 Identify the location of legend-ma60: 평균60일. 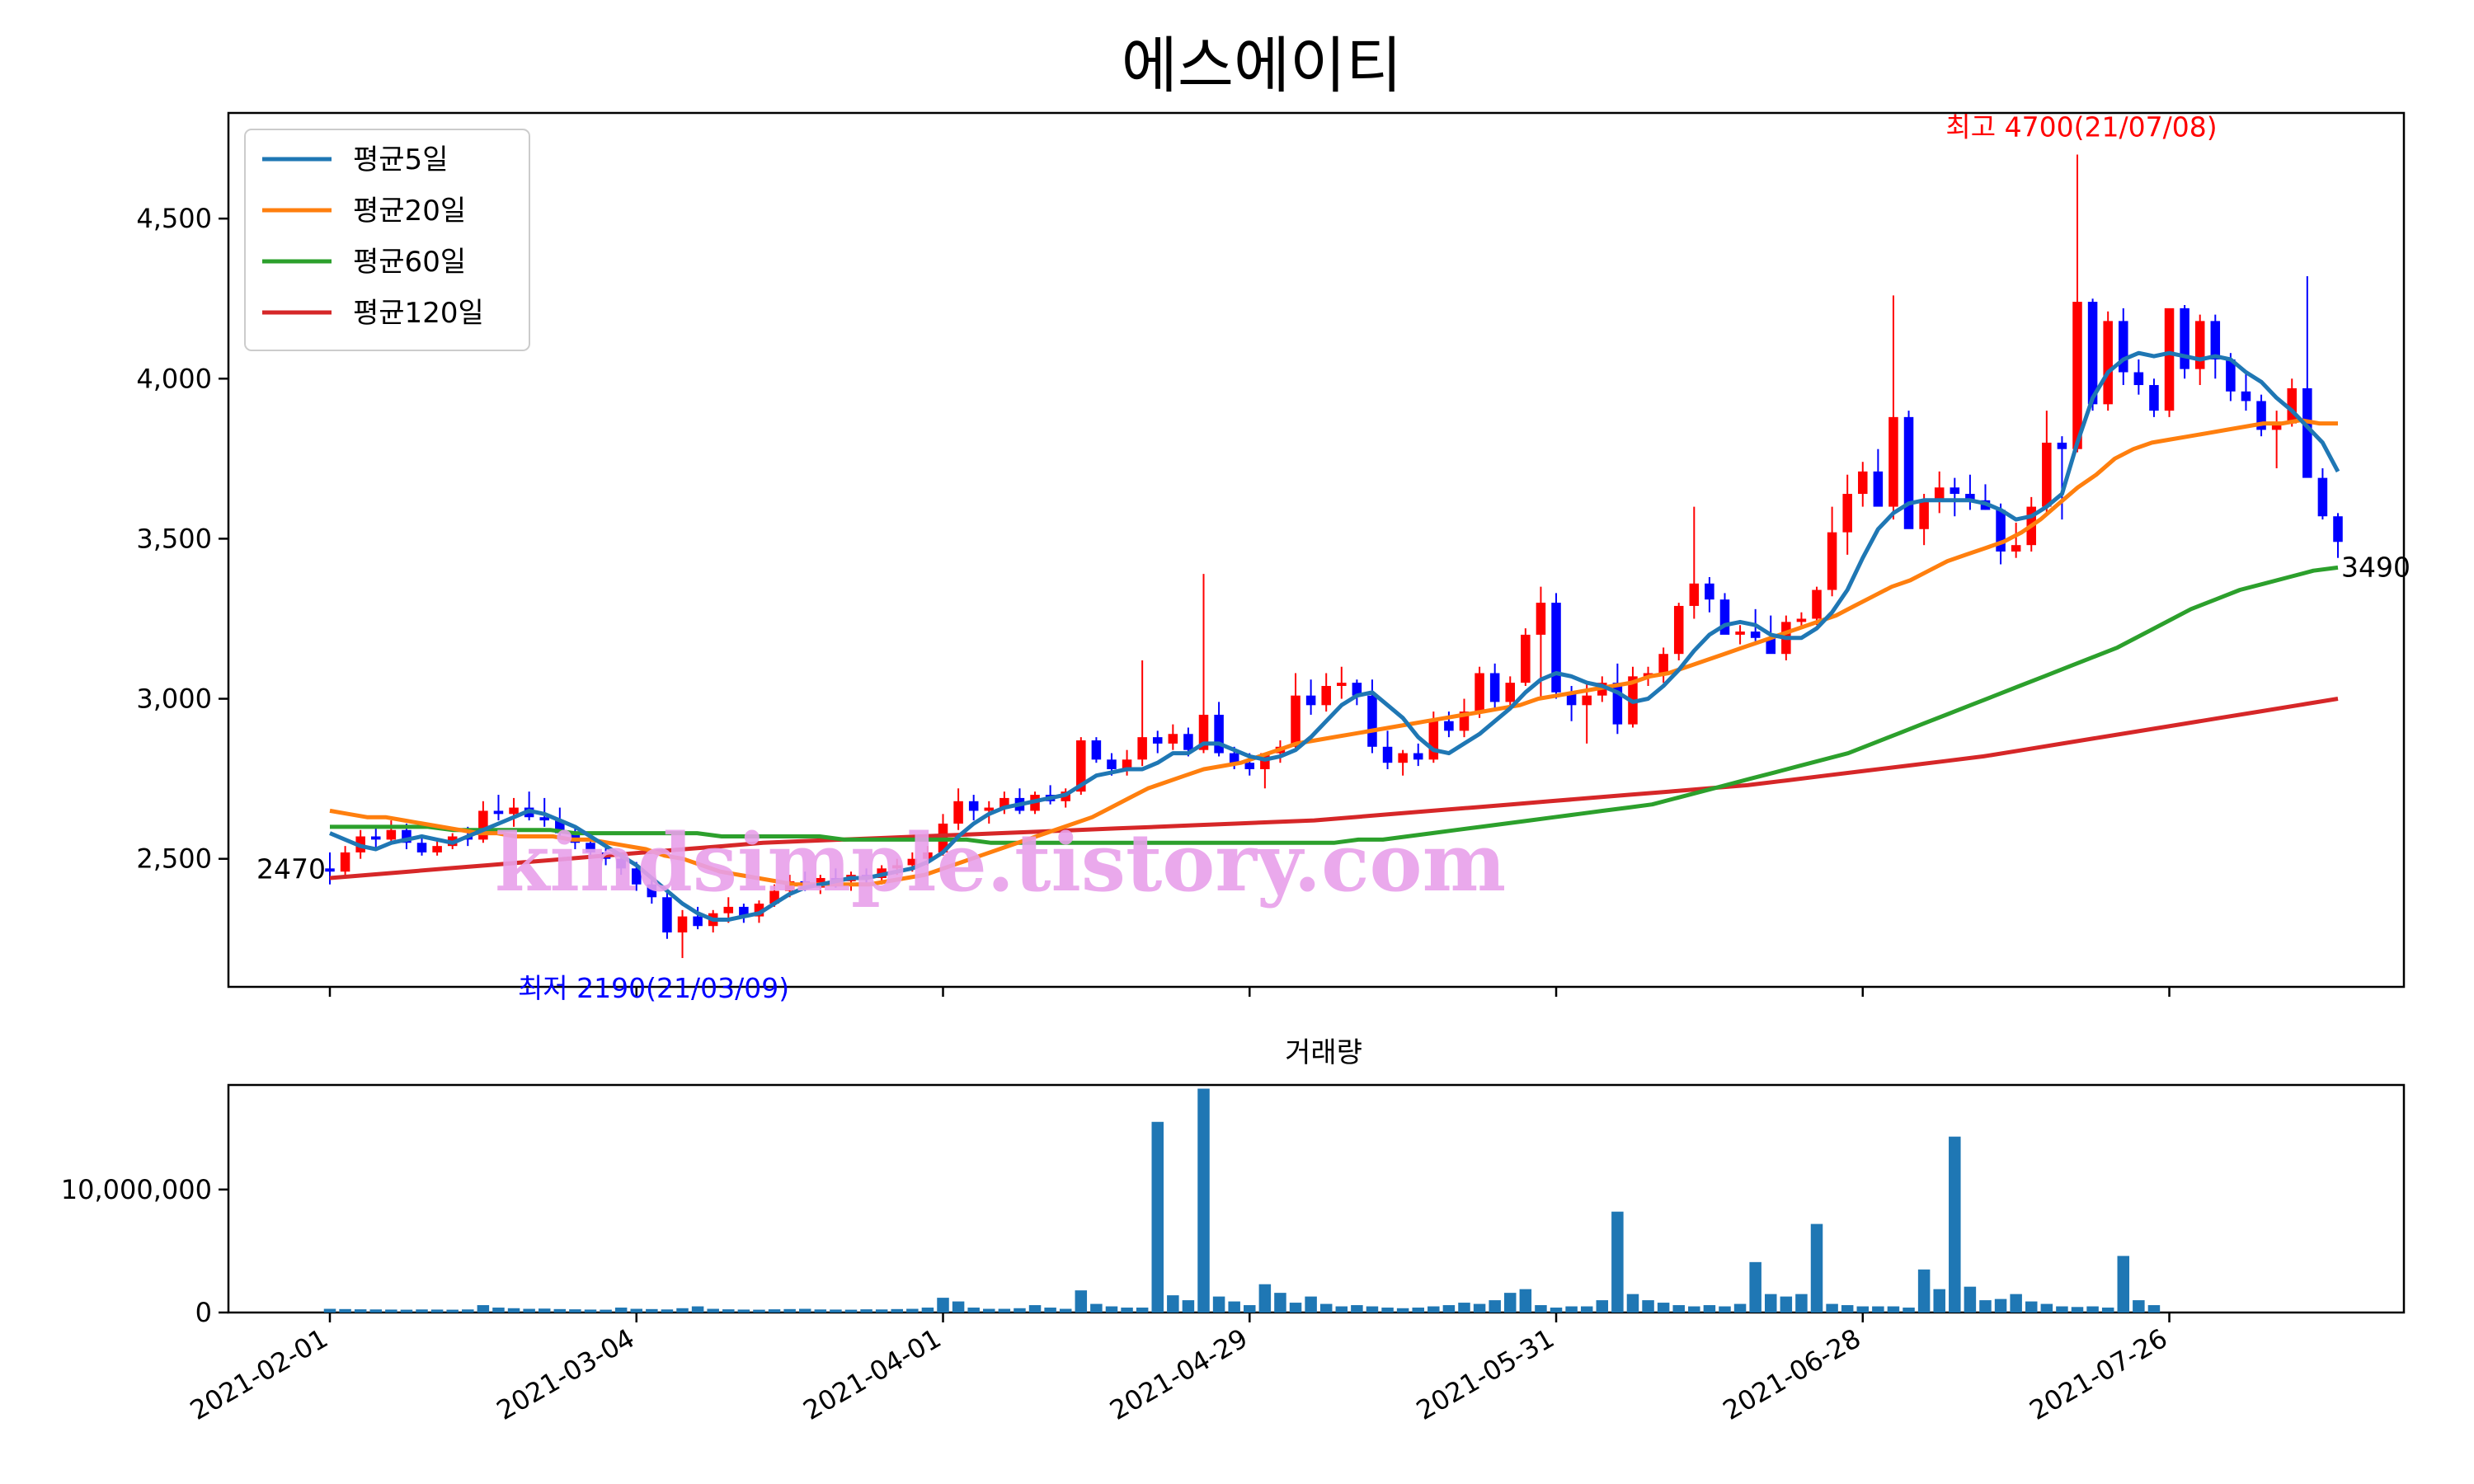
(409, 262).